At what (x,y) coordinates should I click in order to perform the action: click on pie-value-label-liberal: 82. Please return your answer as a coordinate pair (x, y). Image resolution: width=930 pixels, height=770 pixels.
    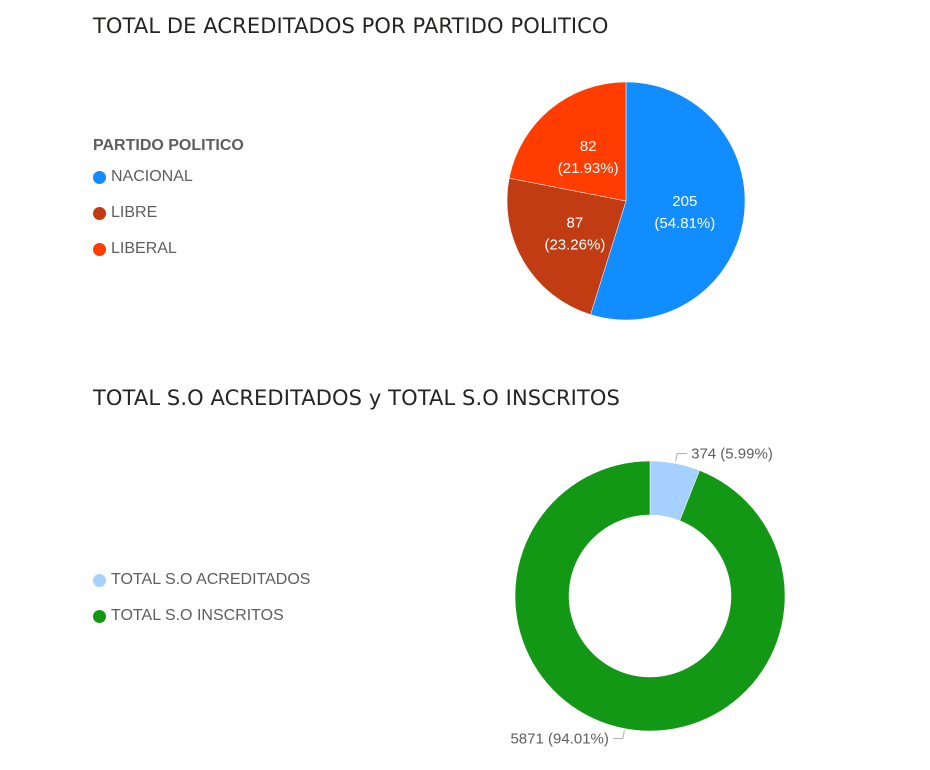
    Looking at the image, I should click on (588, 146).